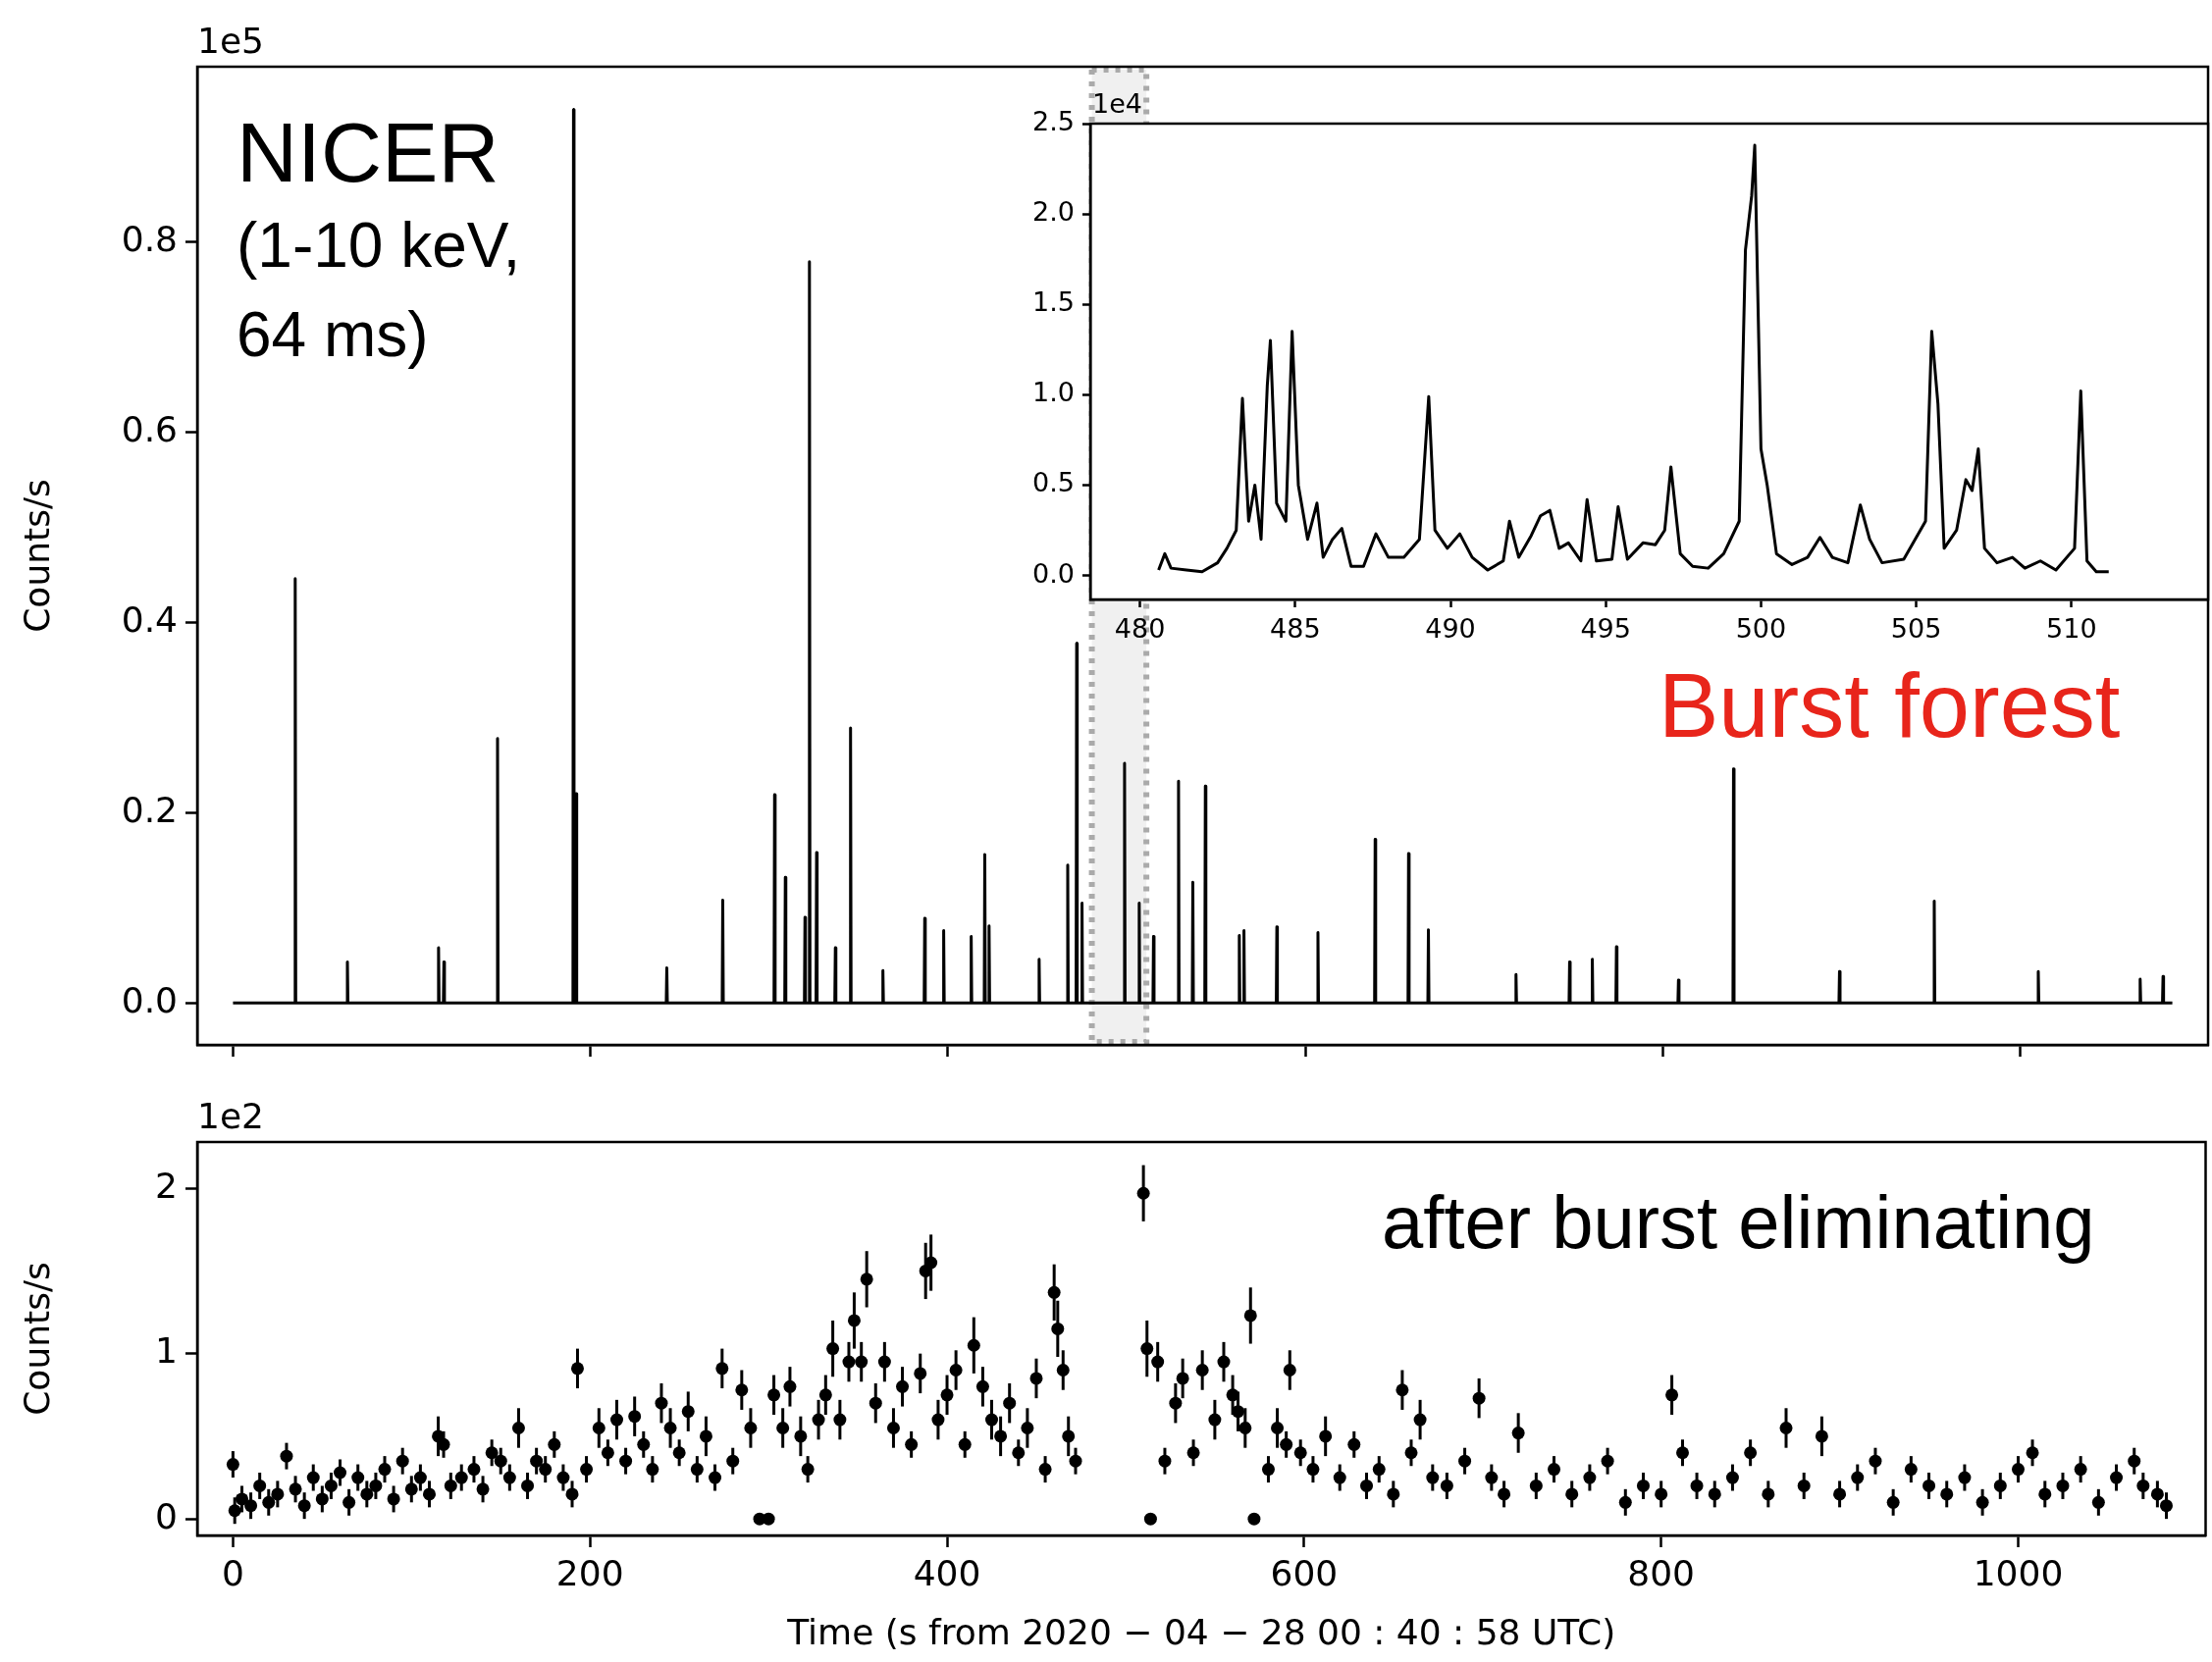 The width and height of the screenshot is (2212, 1662). What do you see at coordinates (369, 152) in the screenshot?
I see `annotation: NICER` at bounding box center [369, 152].